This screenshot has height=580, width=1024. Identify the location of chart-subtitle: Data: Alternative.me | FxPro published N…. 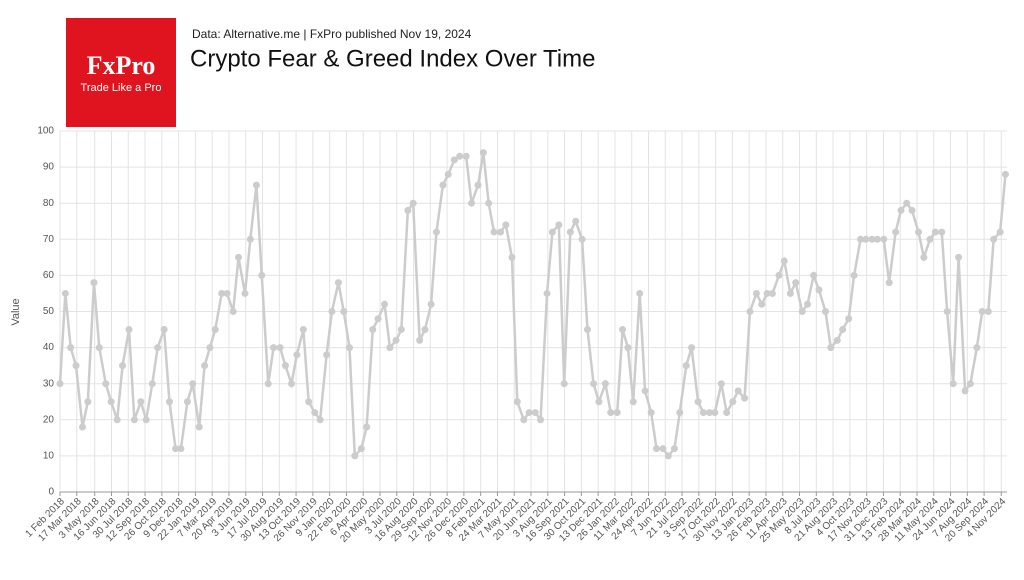
(332, 34).